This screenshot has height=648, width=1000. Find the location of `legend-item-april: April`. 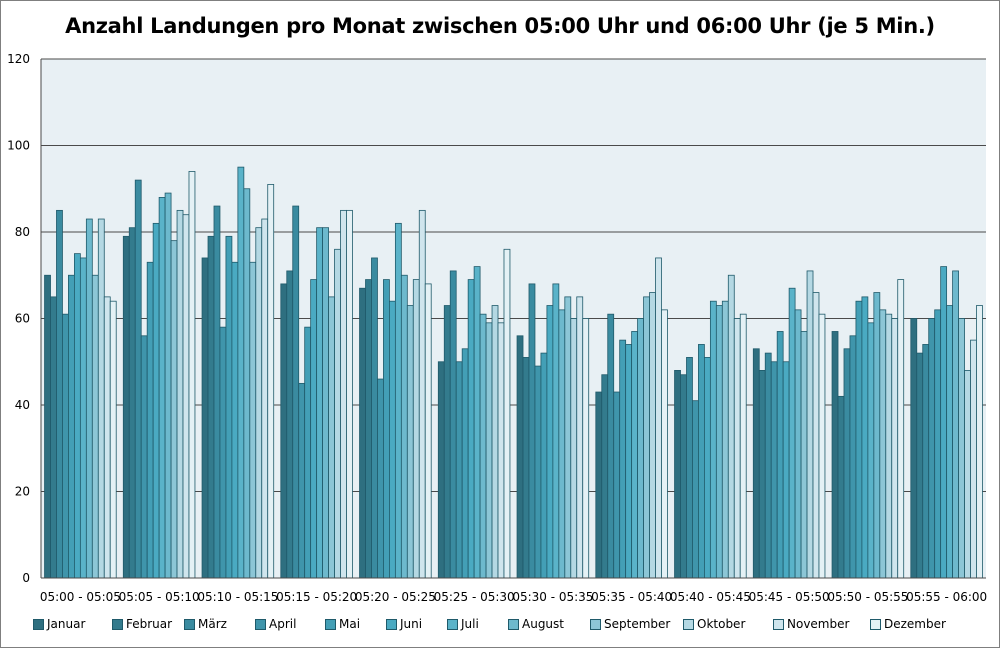

legend-item-april: April is located at coordinates (275, 624).